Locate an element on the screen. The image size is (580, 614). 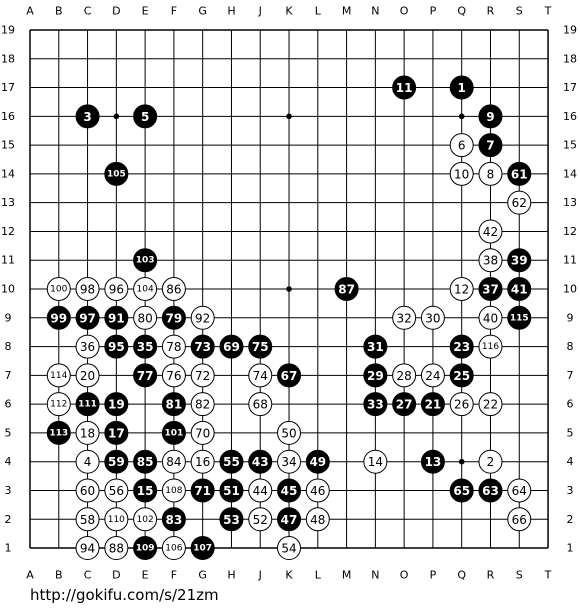
column-label: E is located at coordinates (145, 575).